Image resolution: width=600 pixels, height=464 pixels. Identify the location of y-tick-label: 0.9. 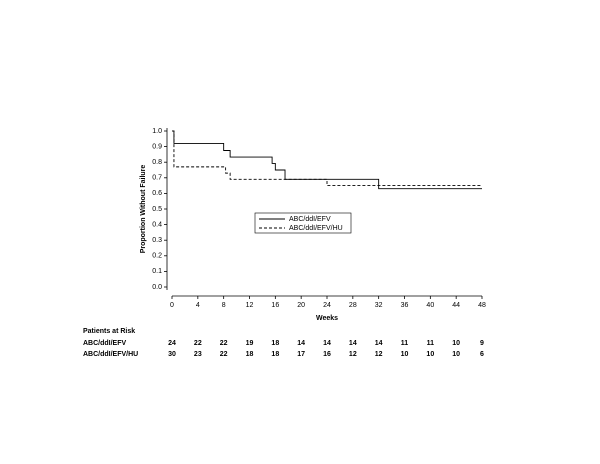
(157, 146).